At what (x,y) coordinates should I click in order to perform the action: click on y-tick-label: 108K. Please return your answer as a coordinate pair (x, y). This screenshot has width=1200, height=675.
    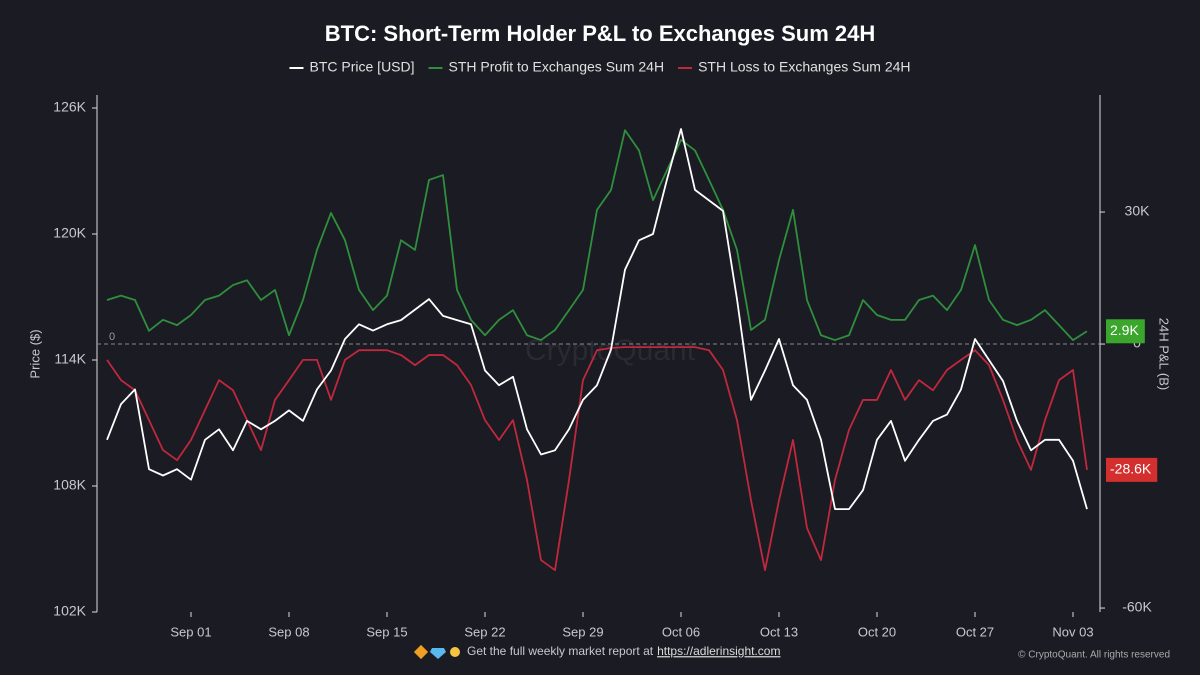
    Looking at the image, I should click on (69, 485).